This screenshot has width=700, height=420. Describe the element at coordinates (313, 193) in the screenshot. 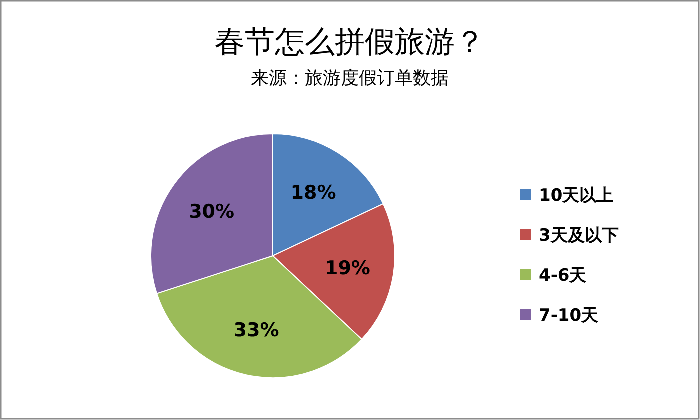

I see `data-label: 18%` at that location.